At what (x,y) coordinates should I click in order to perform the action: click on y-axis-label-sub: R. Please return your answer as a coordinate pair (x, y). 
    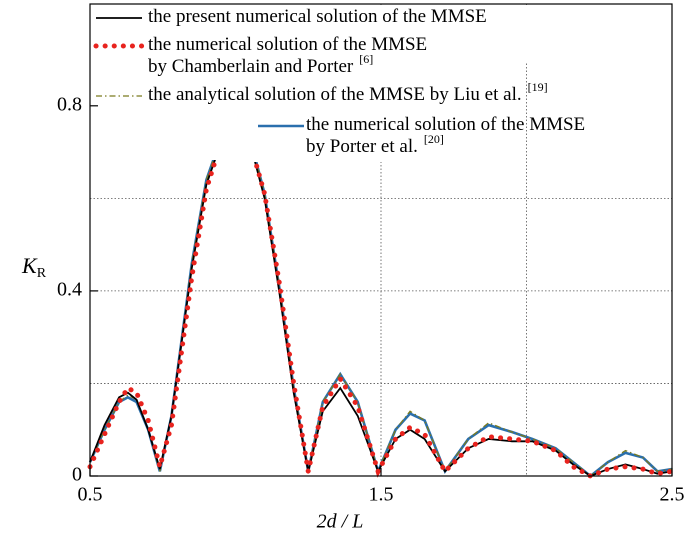
    Looking at the image, I should click on (42, 273).